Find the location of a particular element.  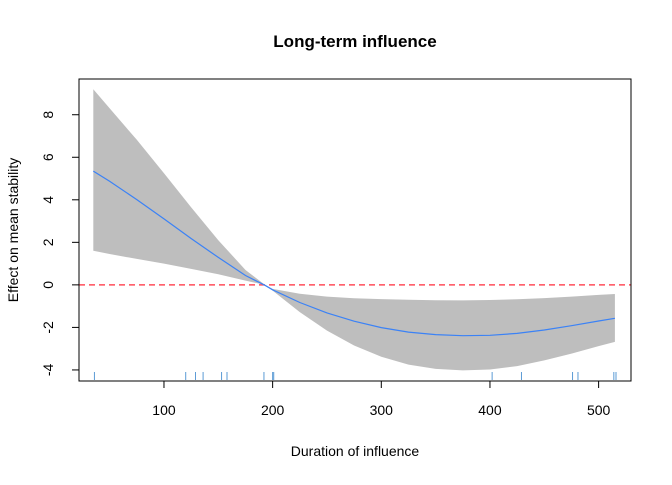

rug-layer is located at coordinates (355, 376).